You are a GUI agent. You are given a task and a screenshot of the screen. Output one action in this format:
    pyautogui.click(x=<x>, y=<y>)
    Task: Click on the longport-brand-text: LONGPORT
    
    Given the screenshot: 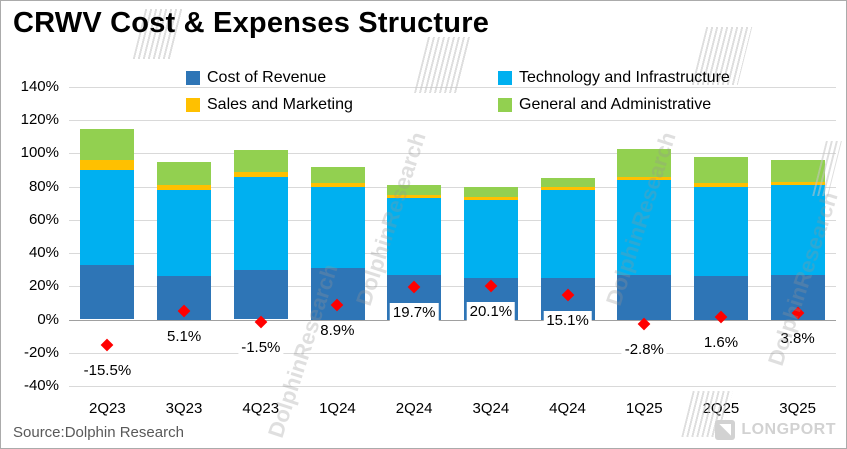 What is the action you would take?
    pyautogui.click(x=788, y=429)
    